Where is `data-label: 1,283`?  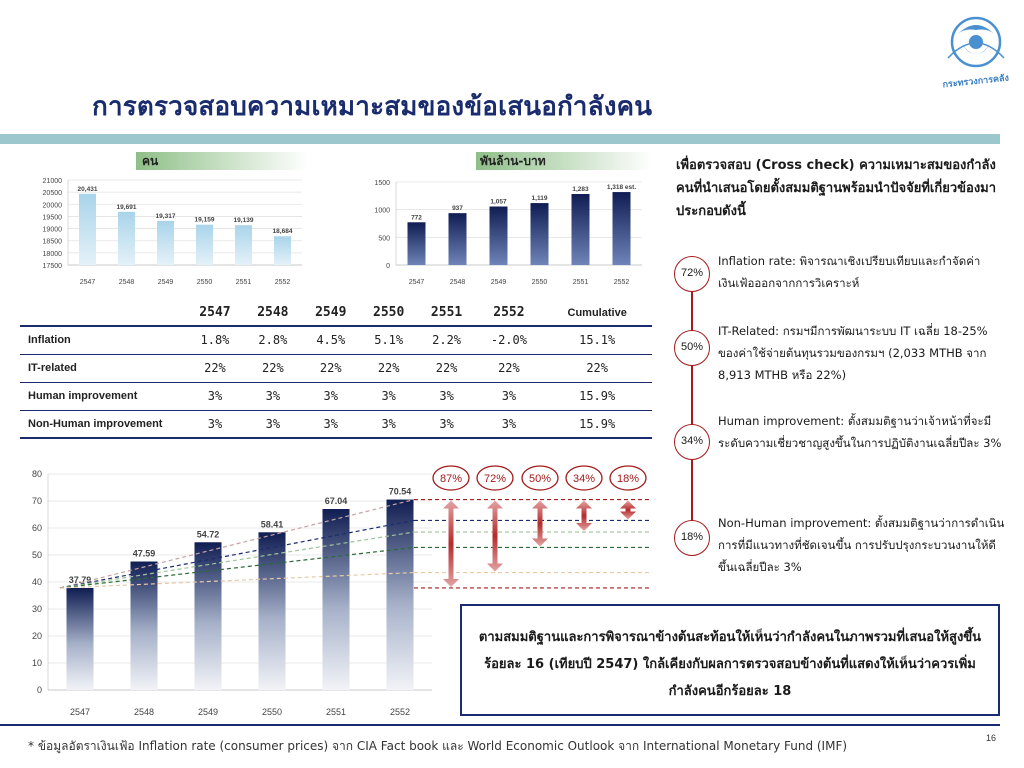
data-label: 1,283 is located at coordinates (580, 189).